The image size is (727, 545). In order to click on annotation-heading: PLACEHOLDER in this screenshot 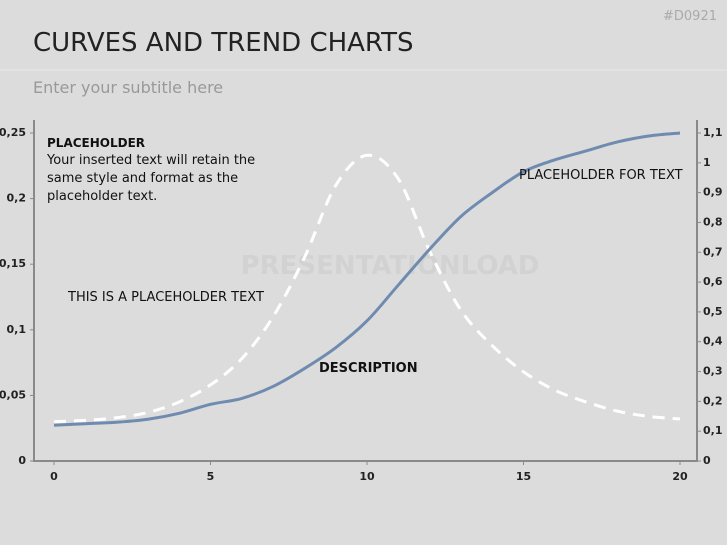, I will do `click(96, 143)`.